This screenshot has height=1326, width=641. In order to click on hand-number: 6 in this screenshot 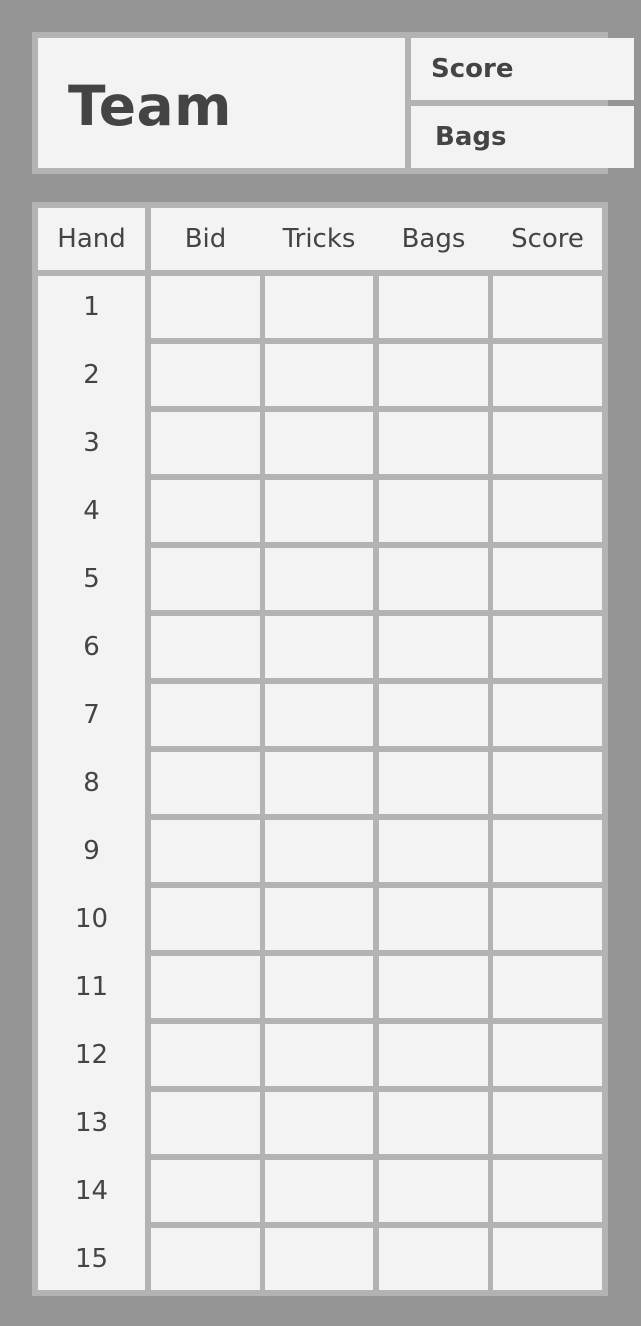, I will do `click(91, 647)`.